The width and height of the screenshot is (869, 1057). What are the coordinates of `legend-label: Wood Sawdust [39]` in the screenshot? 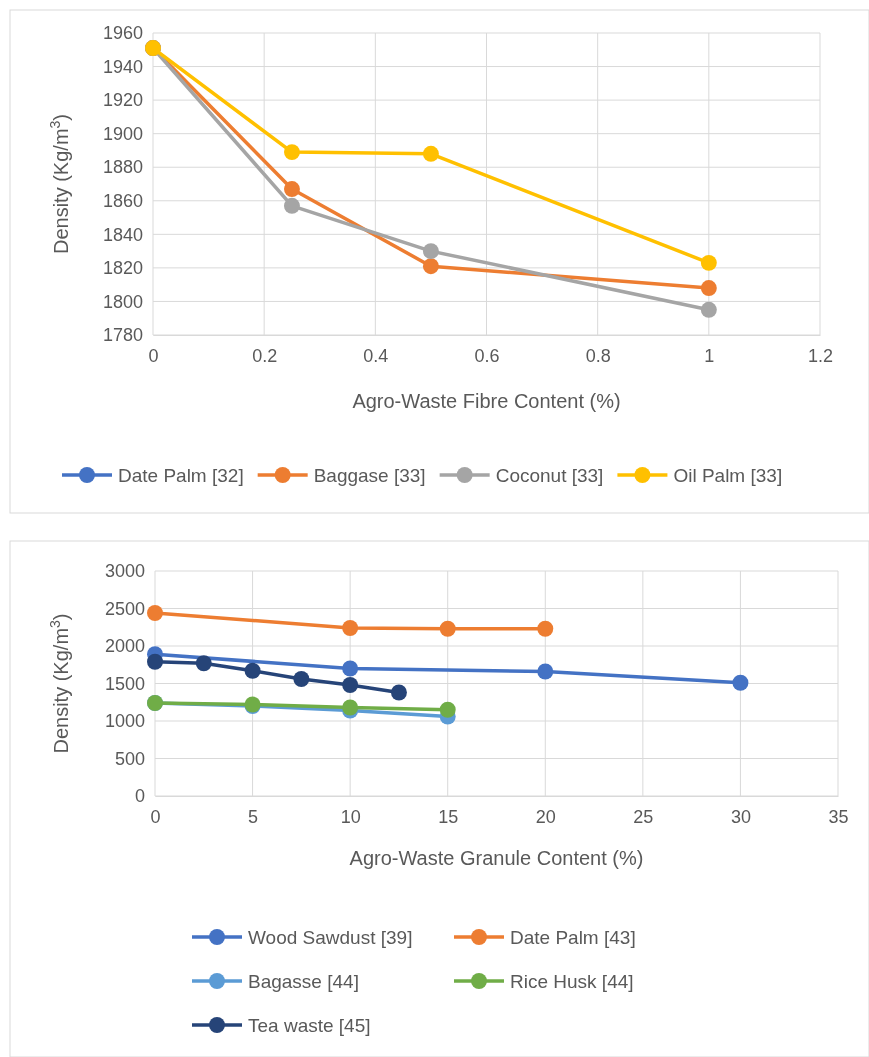 It's located at (330, 937).